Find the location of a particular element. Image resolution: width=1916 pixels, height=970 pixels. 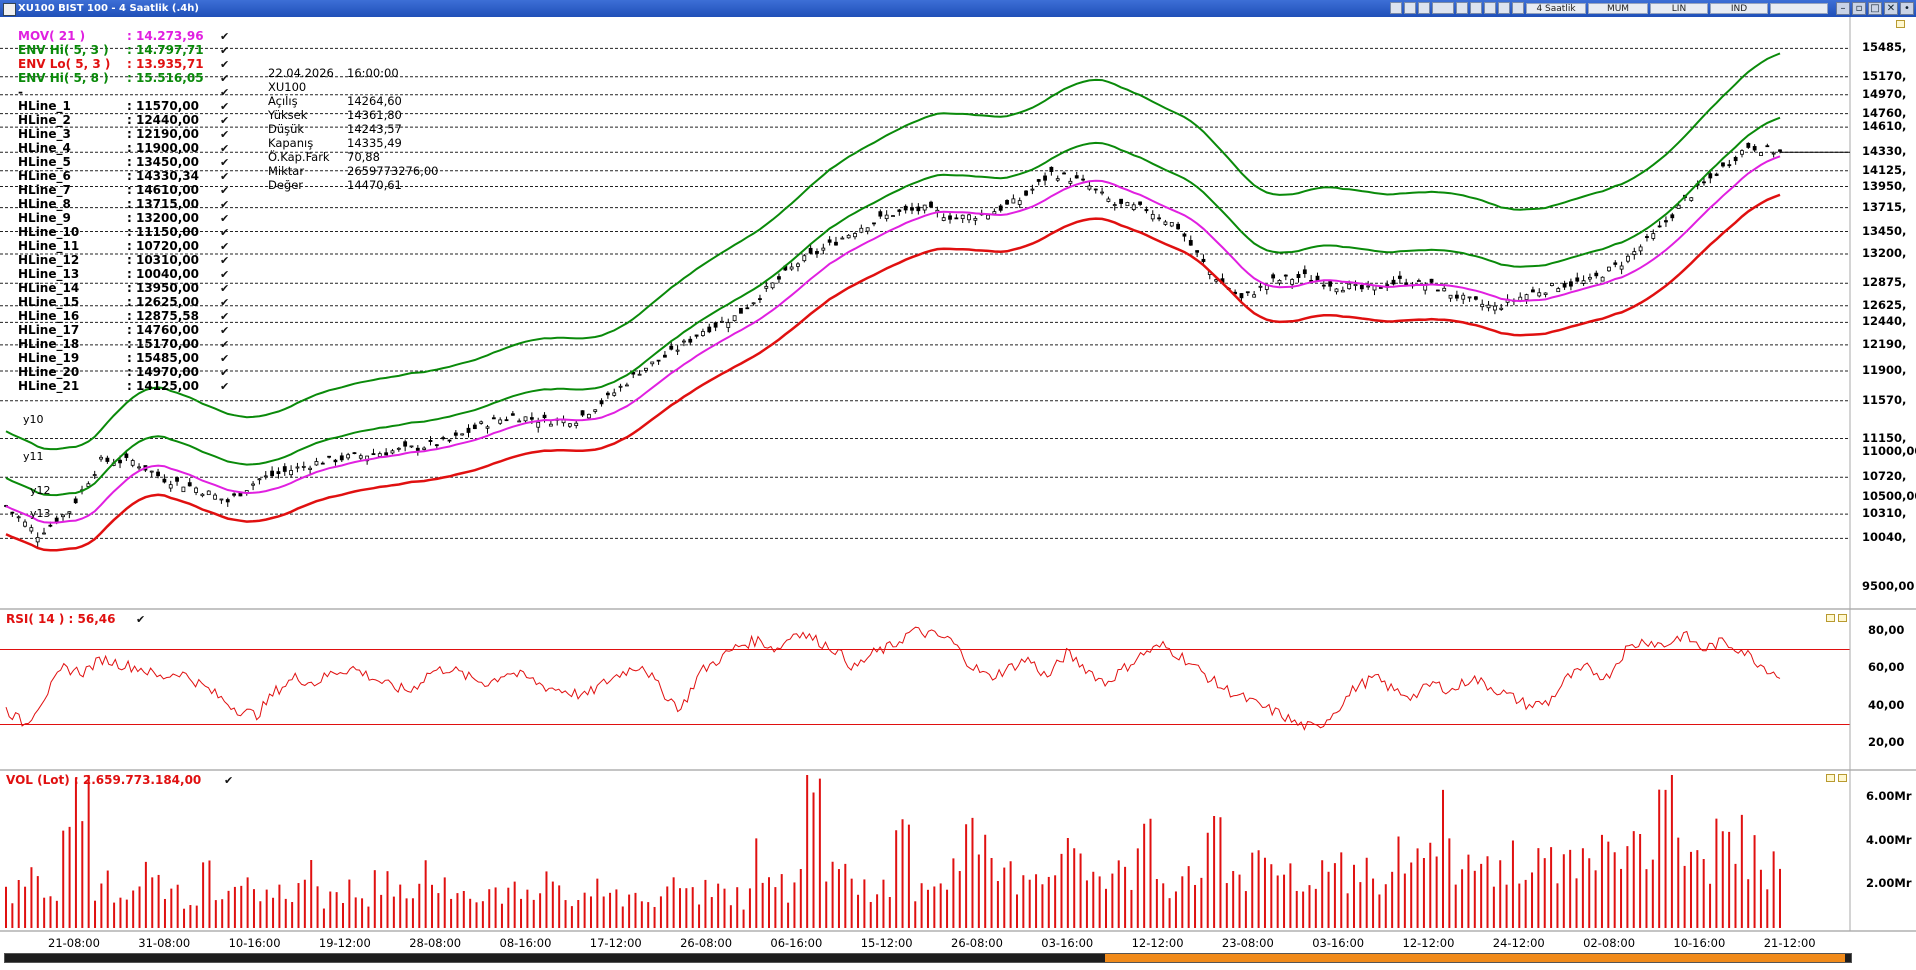

price-tick: 13950, is located at coordinates (1884, 185).